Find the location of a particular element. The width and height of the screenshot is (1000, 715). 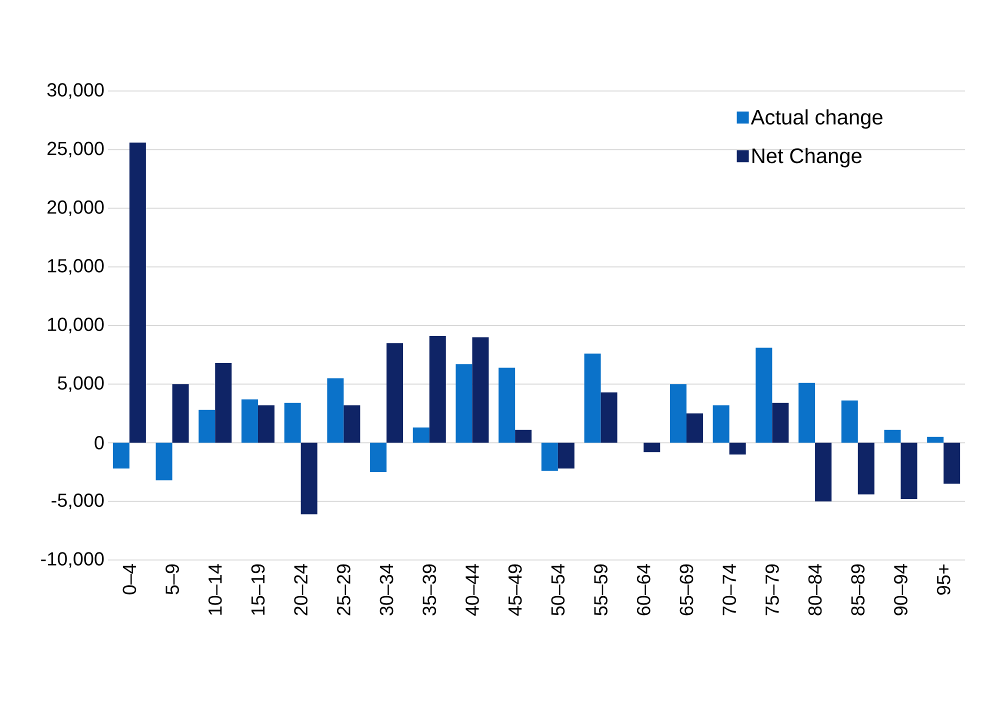

x-tick-label: 85–89 is located at coordinates (858, 590).